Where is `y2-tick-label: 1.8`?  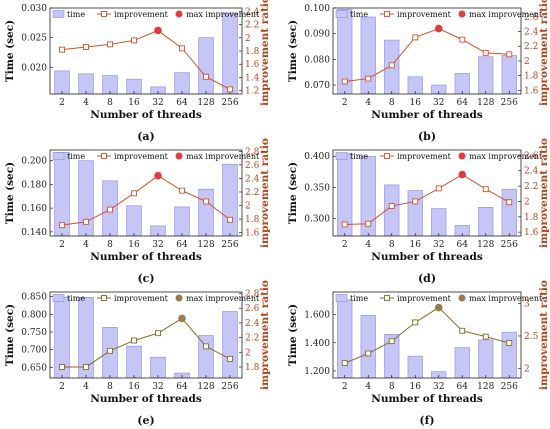 y2-tick-label: 1.8 is located at coordinates (252, 52).